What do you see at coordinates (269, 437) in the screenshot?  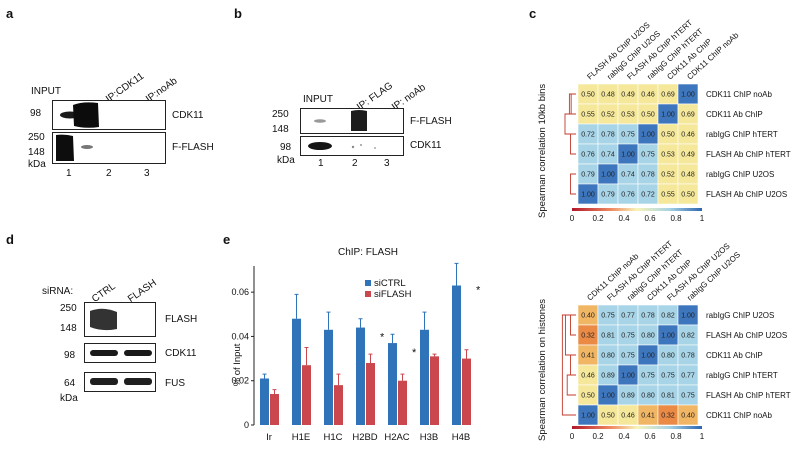 I see `x-tick-label: Ir` at bounding box center [269, 437].